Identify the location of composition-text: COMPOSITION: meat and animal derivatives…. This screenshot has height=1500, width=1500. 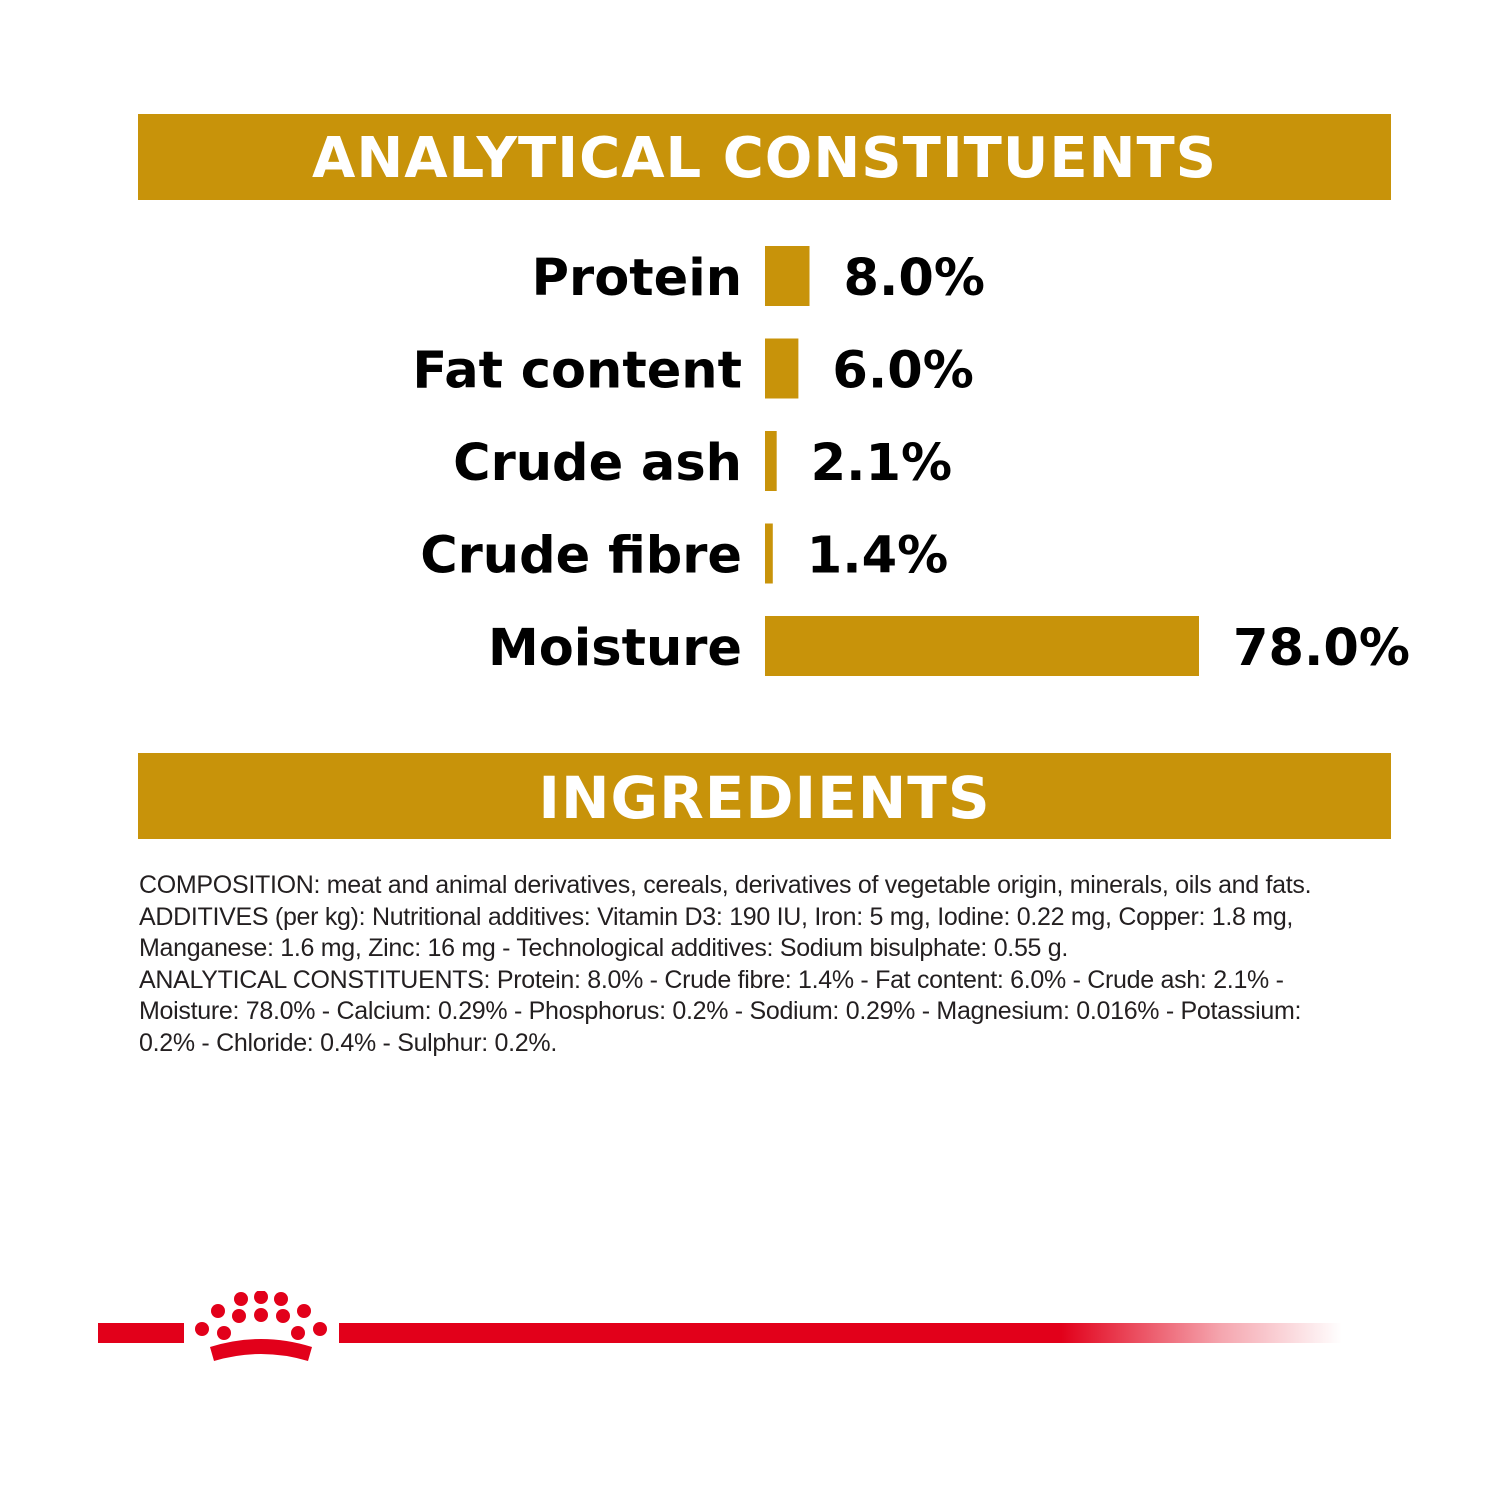
(746, 964).